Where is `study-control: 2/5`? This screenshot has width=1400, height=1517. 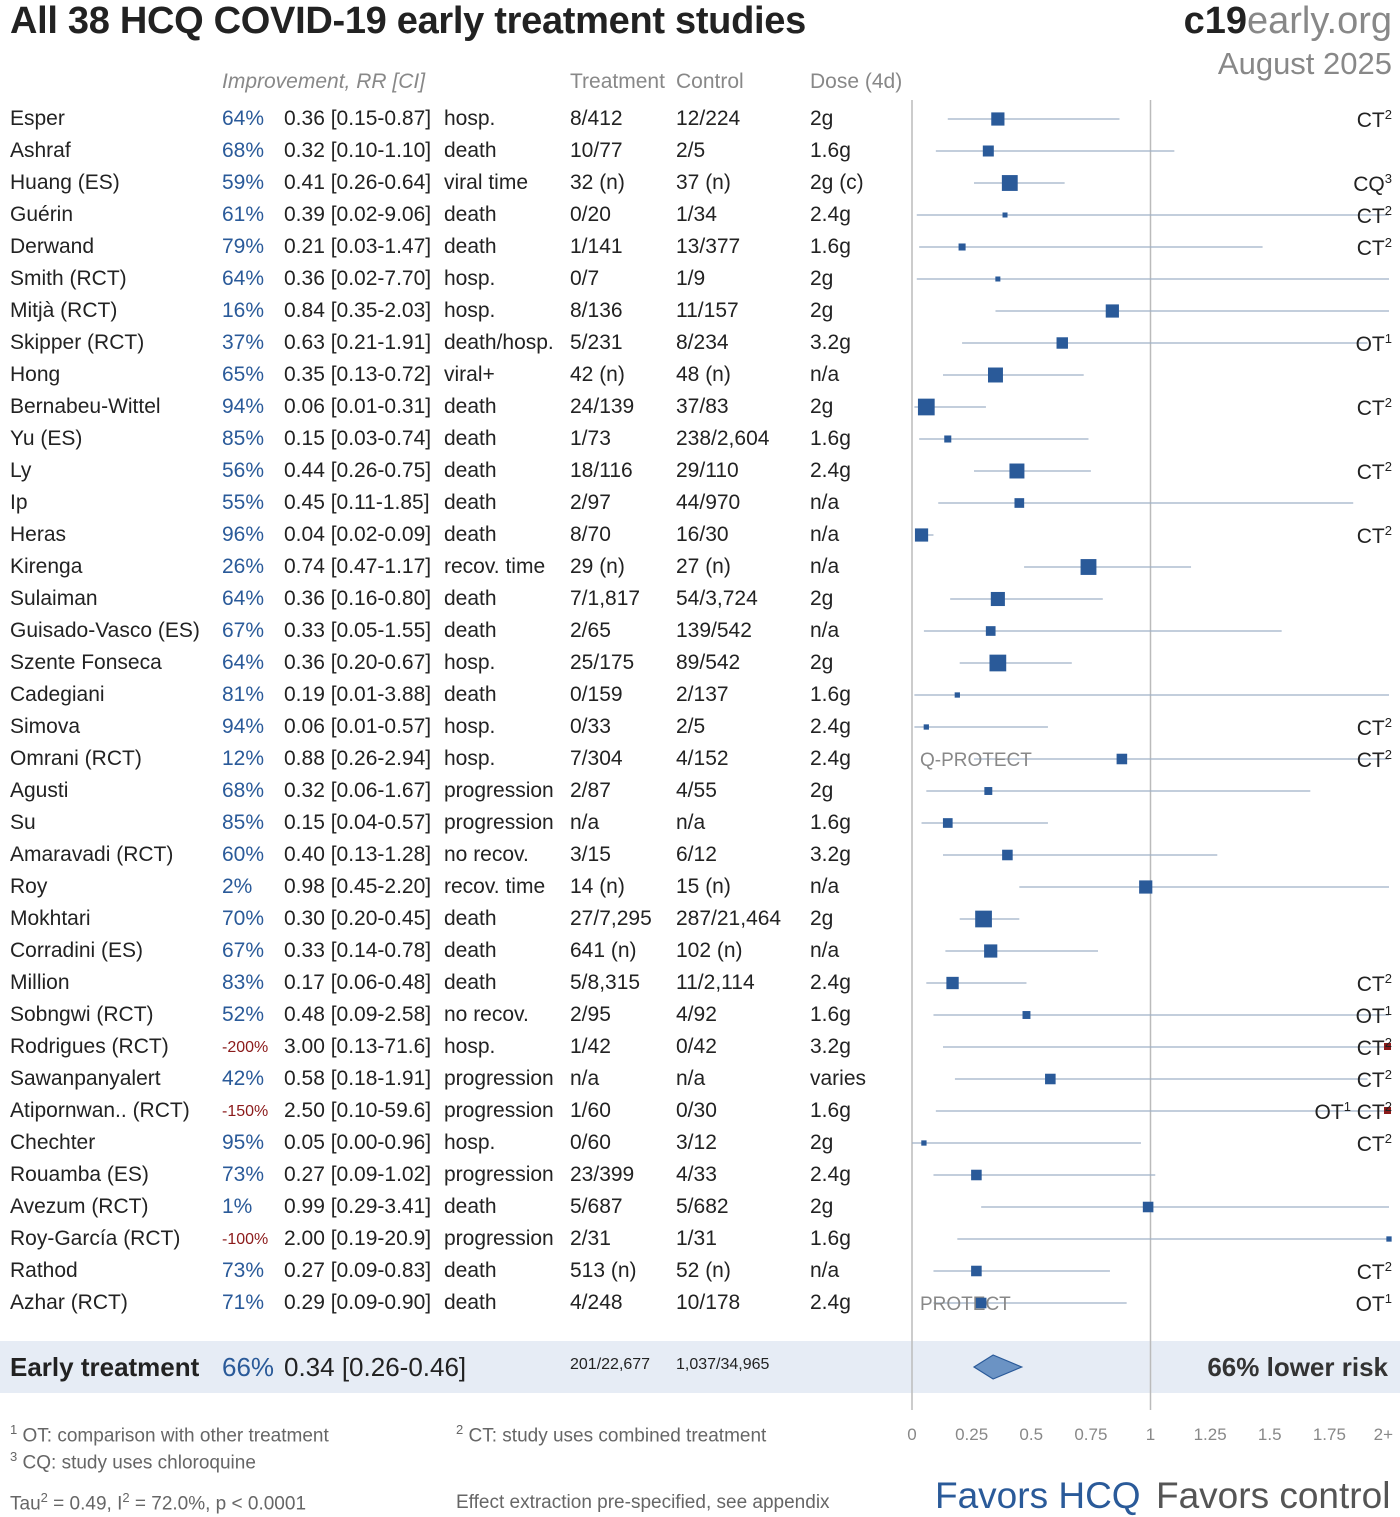
study-control: 2/5 is located at coordinates (691, 150).